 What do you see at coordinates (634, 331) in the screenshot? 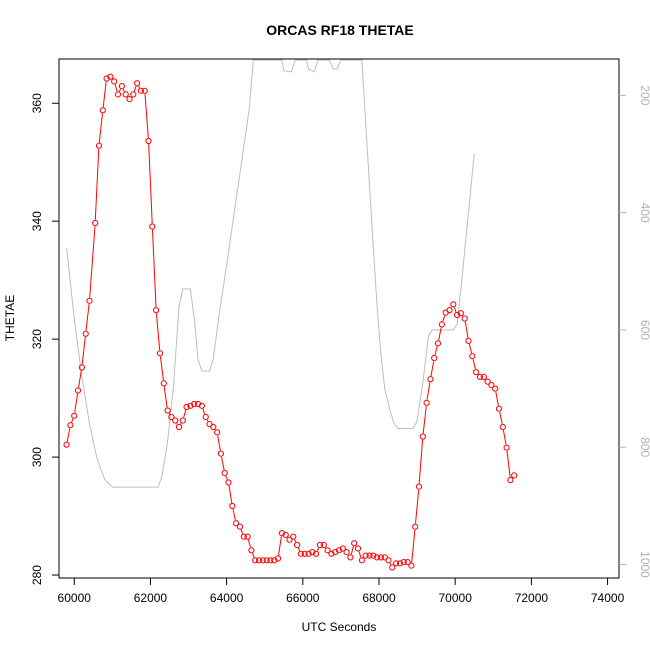
I see `y2-axis: 200 400 600 800 1000` at bounding box center [634, 331].